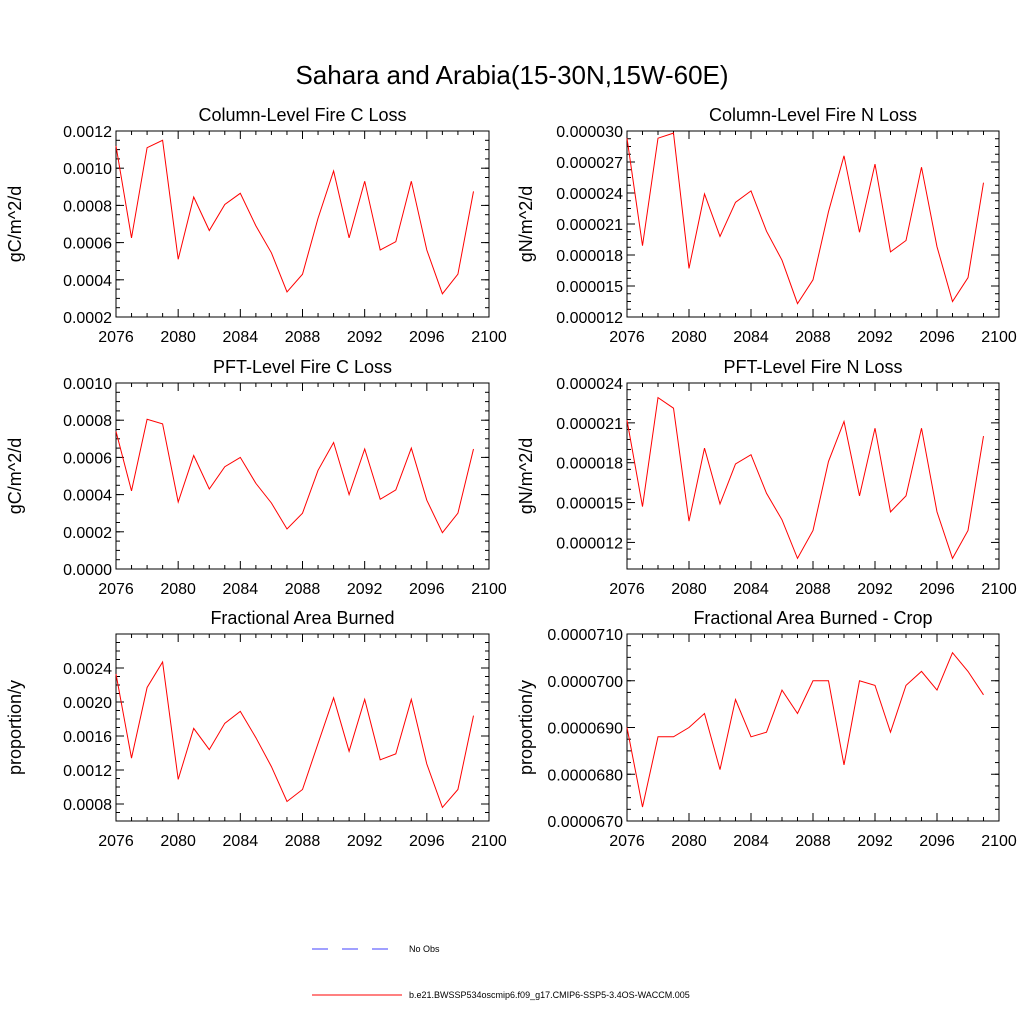 The image size is (1024, 1024). What do you see at coordinates (589, 132) in the screenshot?
I see `y-tick-label: 0.000030` at bounding box center [589, 132].